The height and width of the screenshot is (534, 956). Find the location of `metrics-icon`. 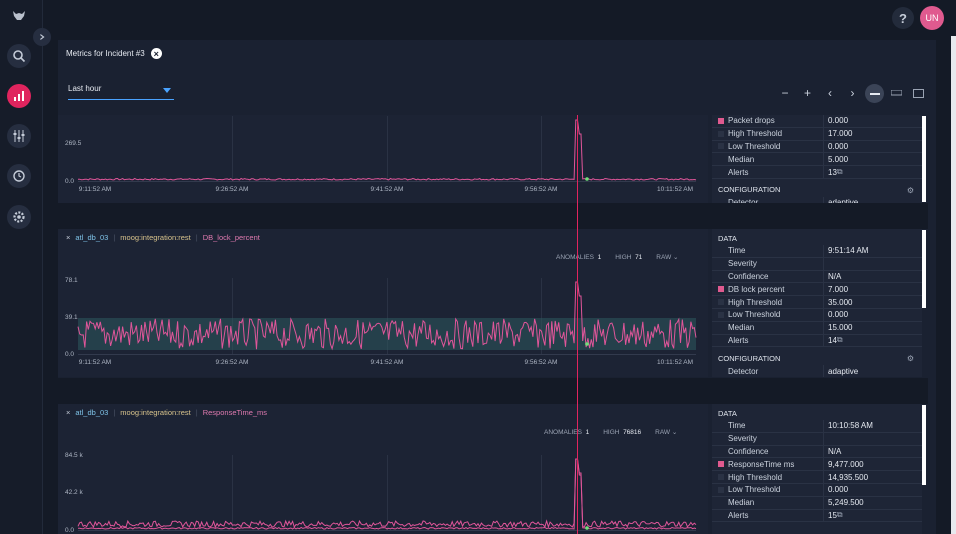

metrics-icon is located at coordinates (19, 96).